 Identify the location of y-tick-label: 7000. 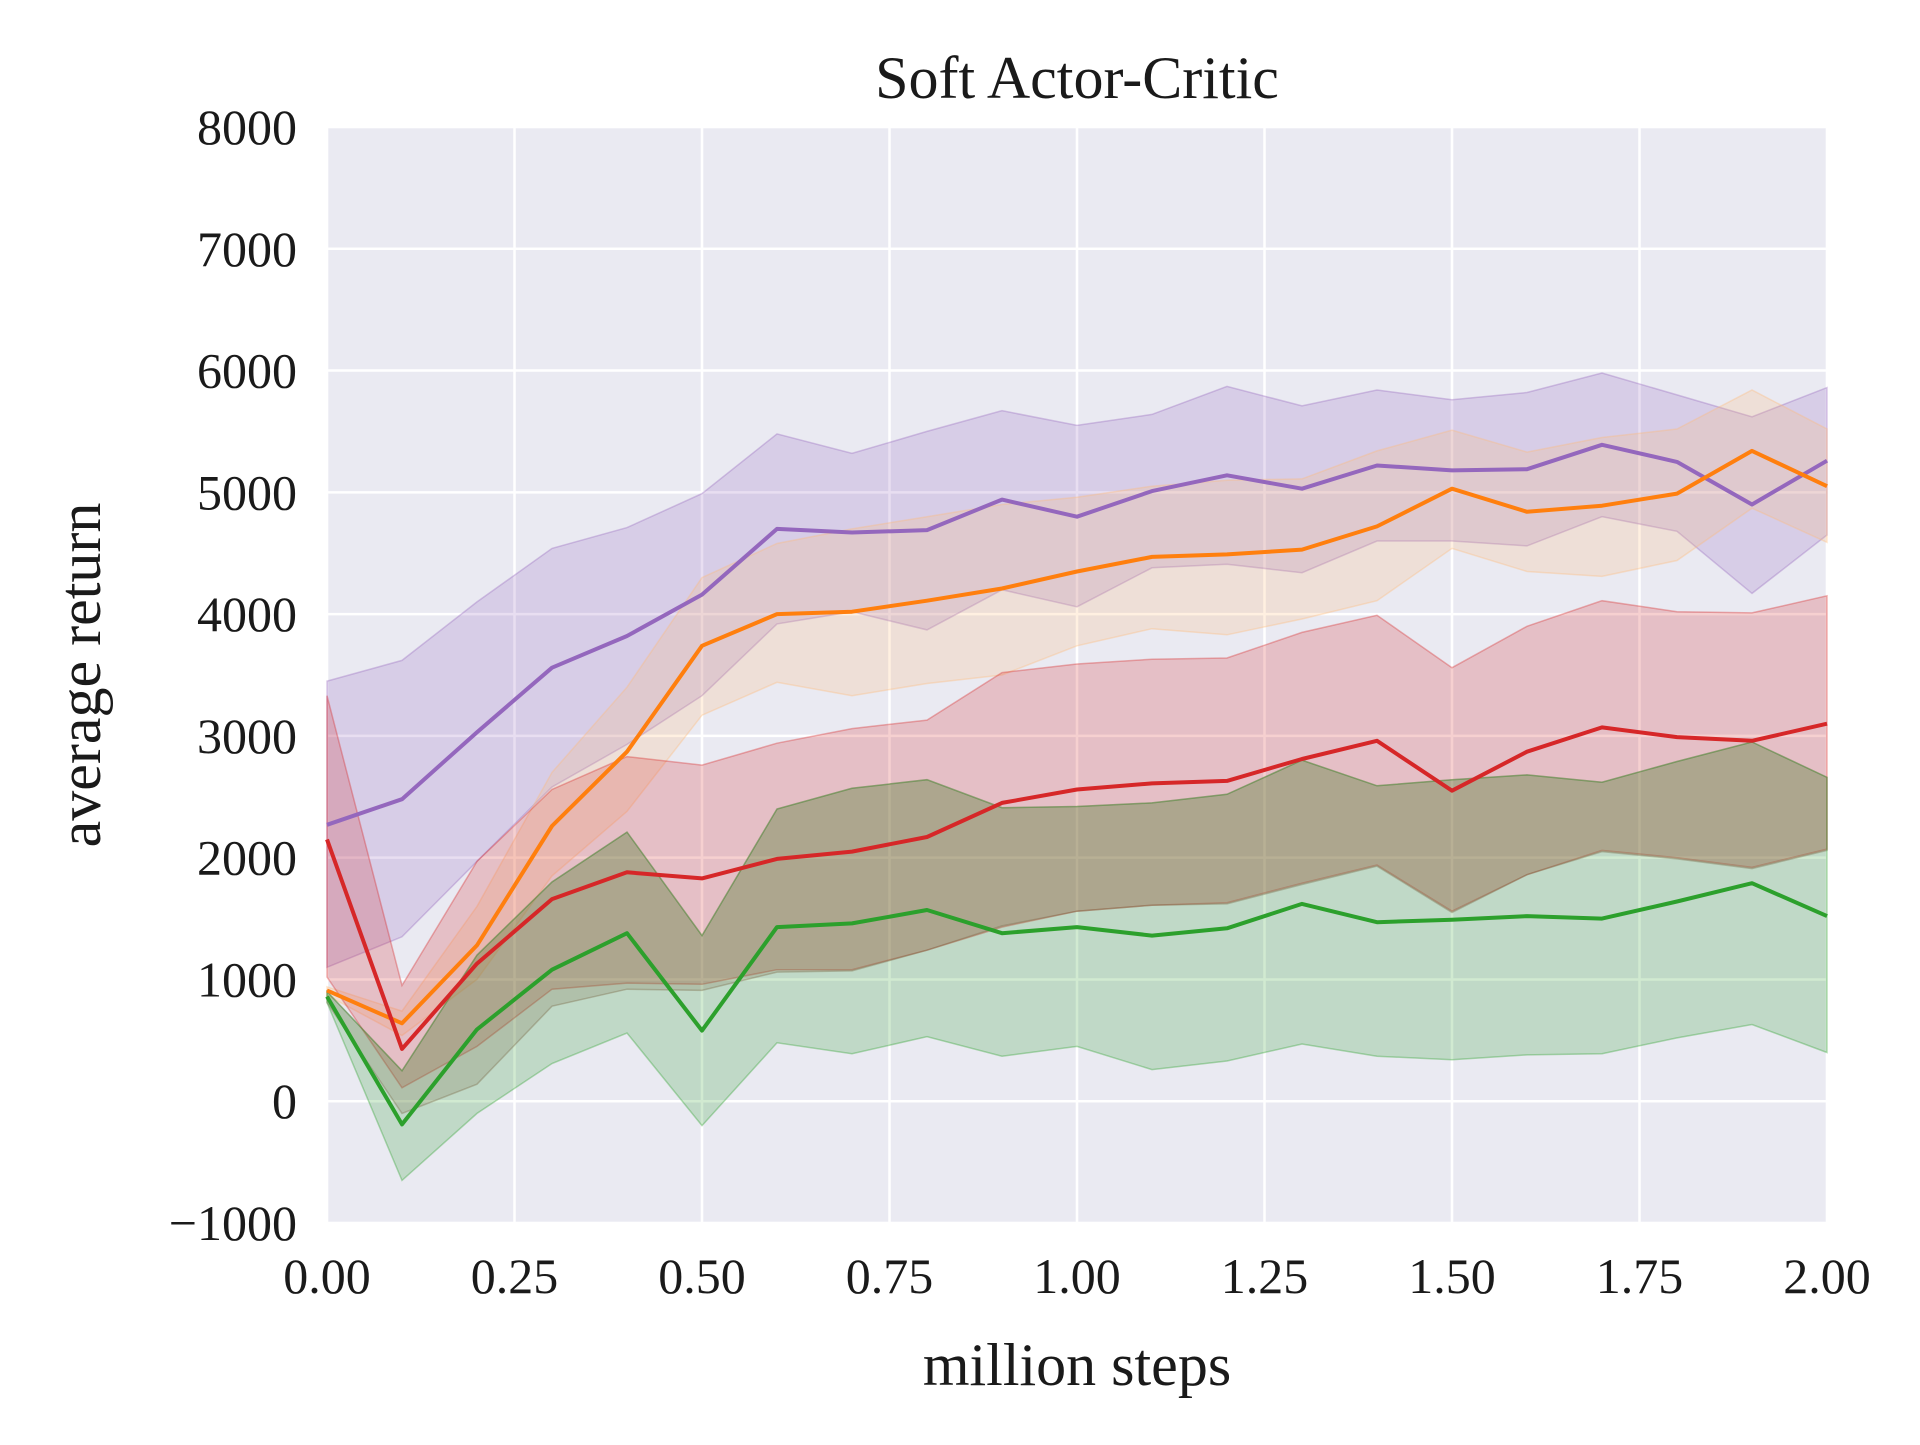
(247, 249).